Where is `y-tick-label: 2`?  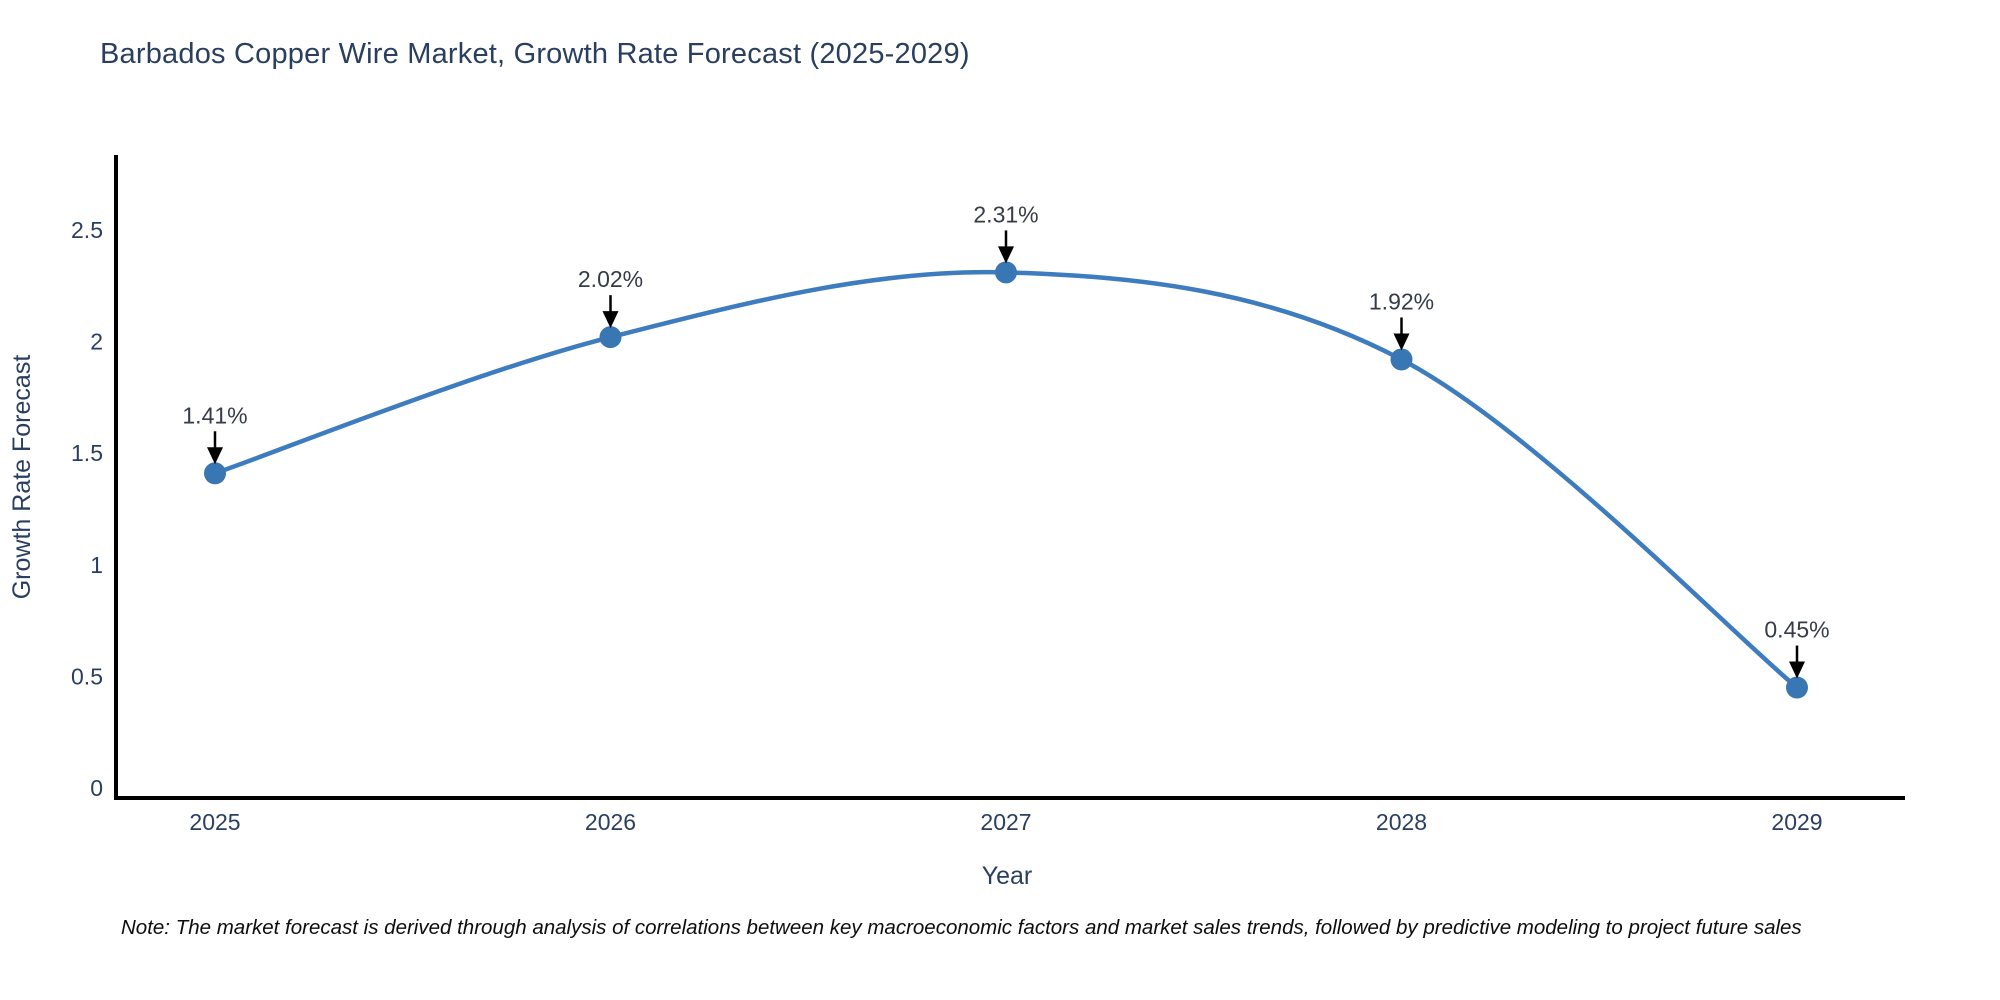 y-tick-label: 2 is located at coordinates (96, 342).